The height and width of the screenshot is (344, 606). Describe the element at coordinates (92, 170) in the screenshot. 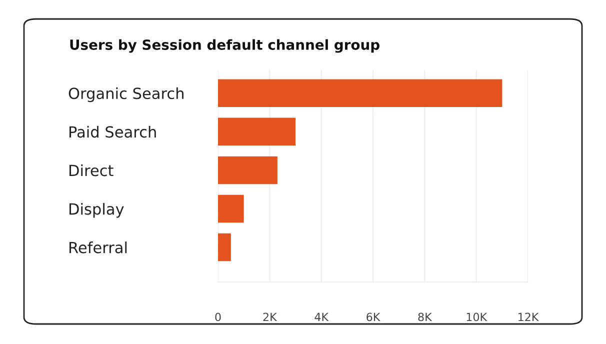

I see `y-tick-label: Direct` at that location.